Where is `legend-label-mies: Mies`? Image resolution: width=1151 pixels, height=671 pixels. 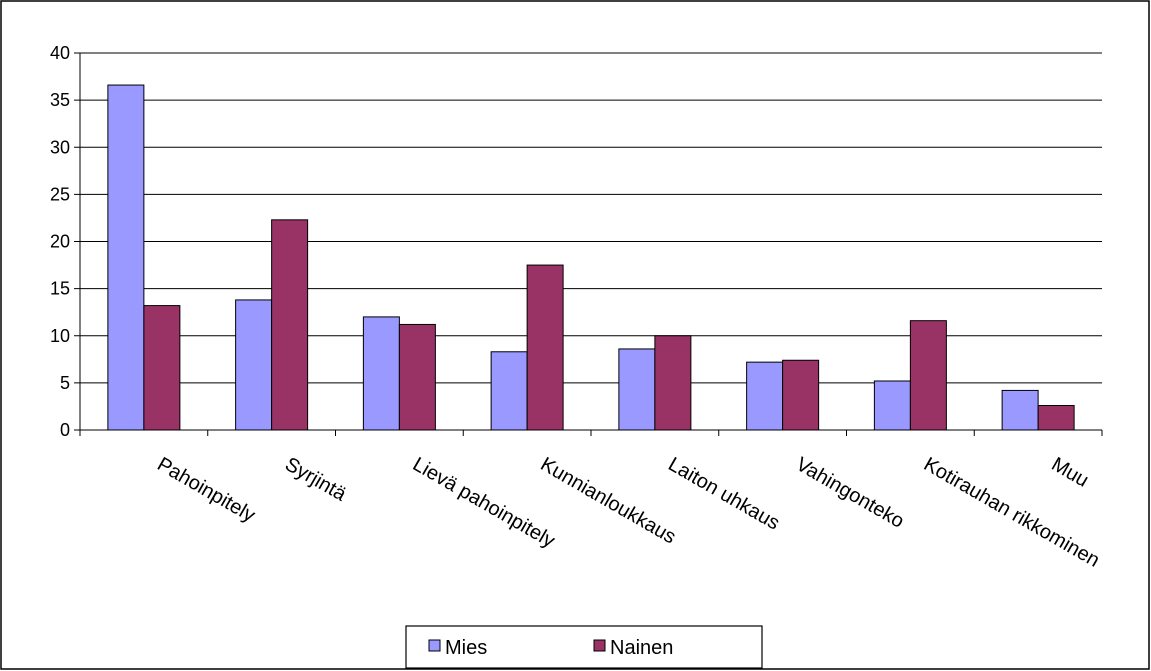 legend-label-mies: Mies is located at coordinates (466, 648).